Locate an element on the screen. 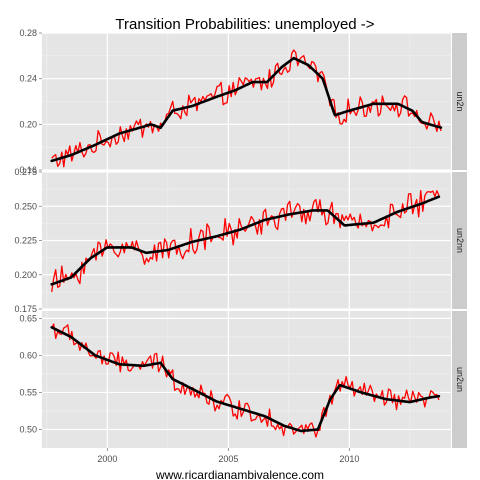 The height and width of the screenshot is (480, 480). x-axis: 2000 2005 2010 is located at coordinates (228, 456).